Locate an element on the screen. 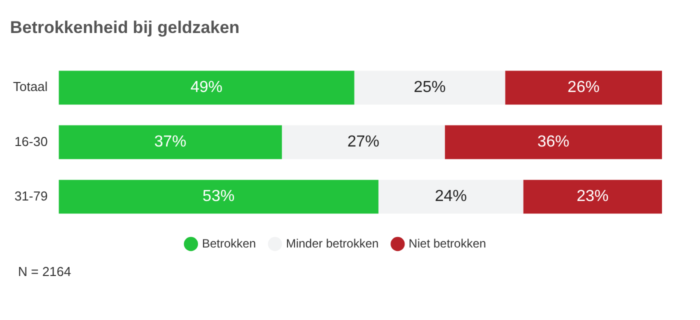  legend-label: Betrokken is located at coordinates (229, 243).